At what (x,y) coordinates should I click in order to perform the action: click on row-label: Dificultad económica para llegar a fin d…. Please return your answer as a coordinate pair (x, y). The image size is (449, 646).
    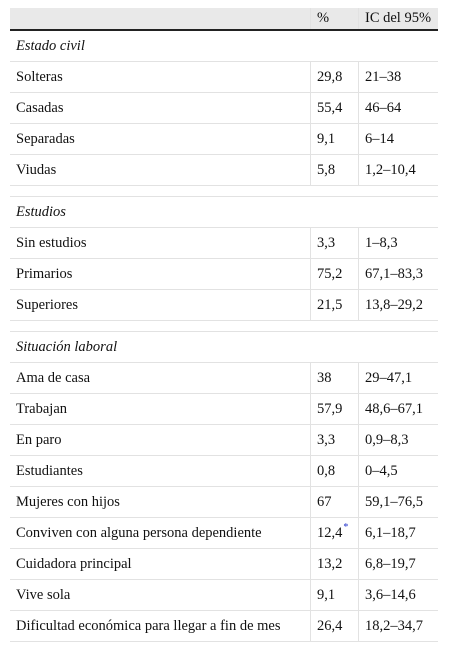
    Looking at the image, I should click on (148, 625).